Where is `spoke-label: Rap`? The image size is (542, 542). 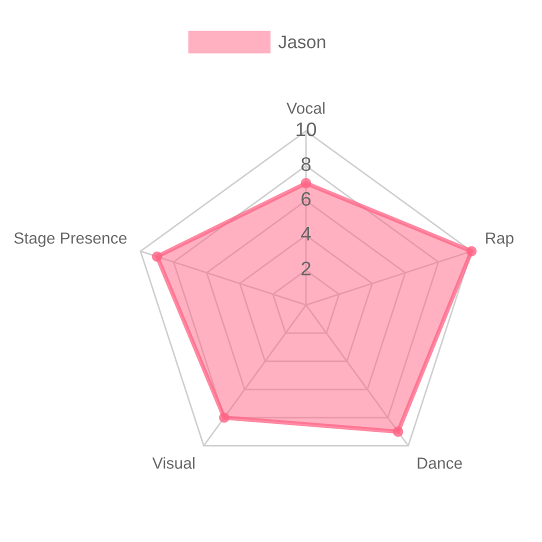
spoke-label: Rap is located at coordinates (500, 239).